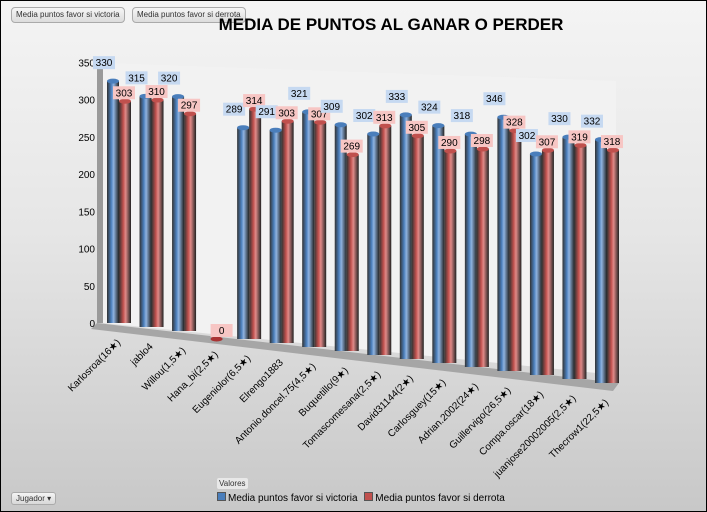 The image size is (707, 512). Describe the element at coordinates (416, 128) in the screenshot. I see `data-label: 305` at that location.